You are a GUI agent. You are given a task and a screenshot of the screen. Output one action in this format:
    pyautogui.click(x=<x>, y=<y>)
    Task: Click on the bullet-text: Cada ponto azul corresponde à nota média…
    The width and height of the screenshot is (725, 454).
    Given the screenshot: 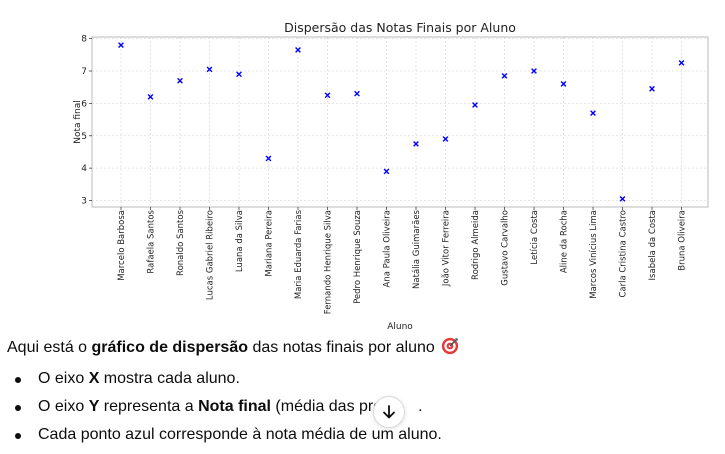 What is the action you would take?
    pyautogui.click(x=240, y=434)
    